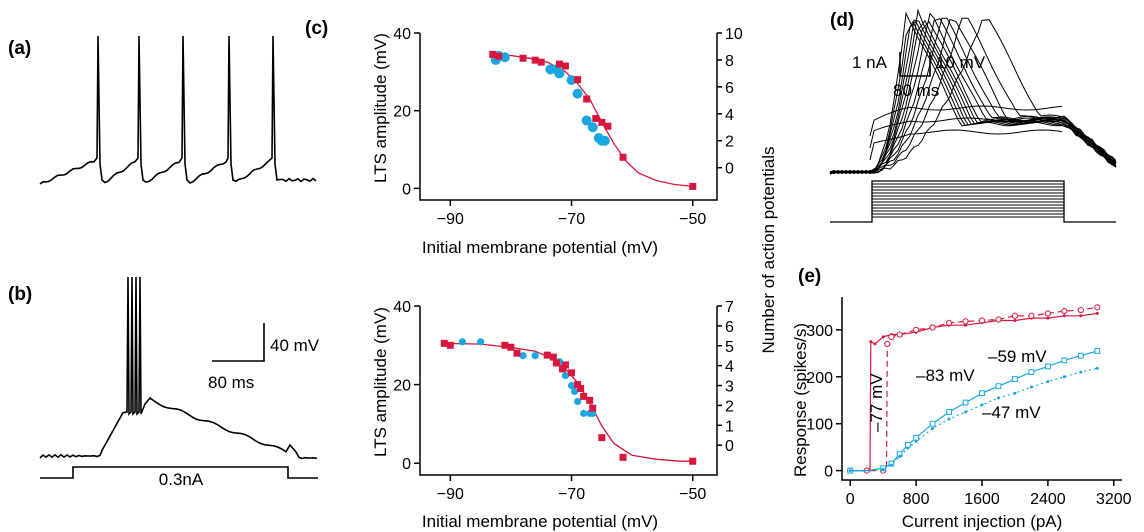 This screenshot has height=532, width=1144. Describe the element at coordinates (982, 521) in the screenshot. I see `xlabel-e: Current injection (pA)` at that location.